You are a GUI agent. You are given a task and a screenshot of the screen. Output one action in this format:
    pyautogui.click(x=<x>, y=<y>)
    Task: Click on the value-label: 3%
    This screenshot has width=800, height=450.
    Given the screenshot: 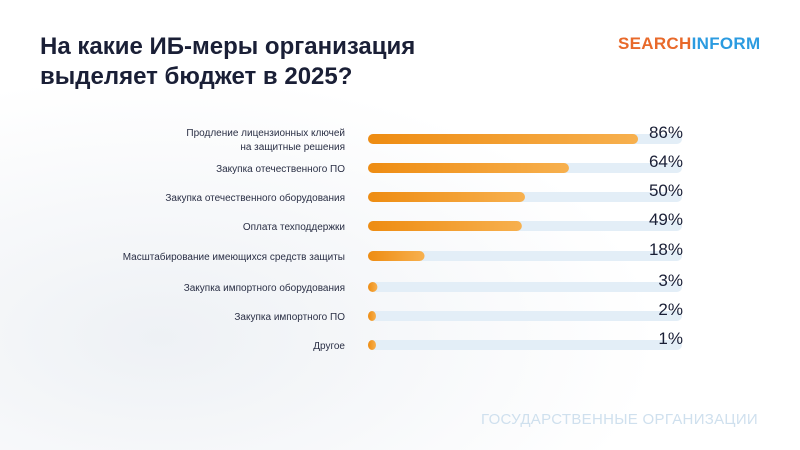 What is the action you would take?
    pyautogui.click(x=670, y=280)
    